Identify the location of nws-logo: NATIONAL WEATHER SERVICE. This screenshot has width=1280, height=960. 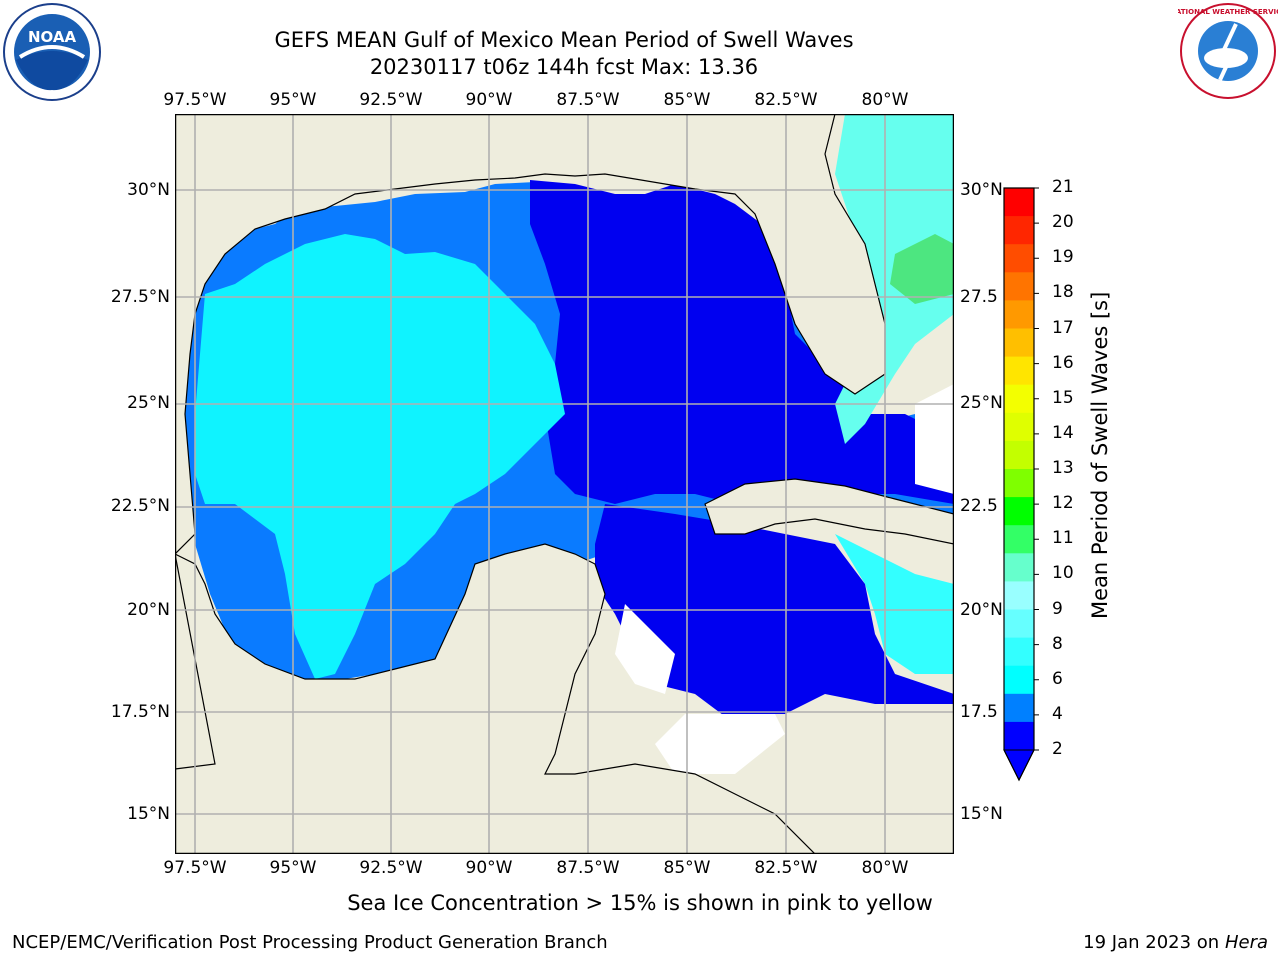
(1228, 51).